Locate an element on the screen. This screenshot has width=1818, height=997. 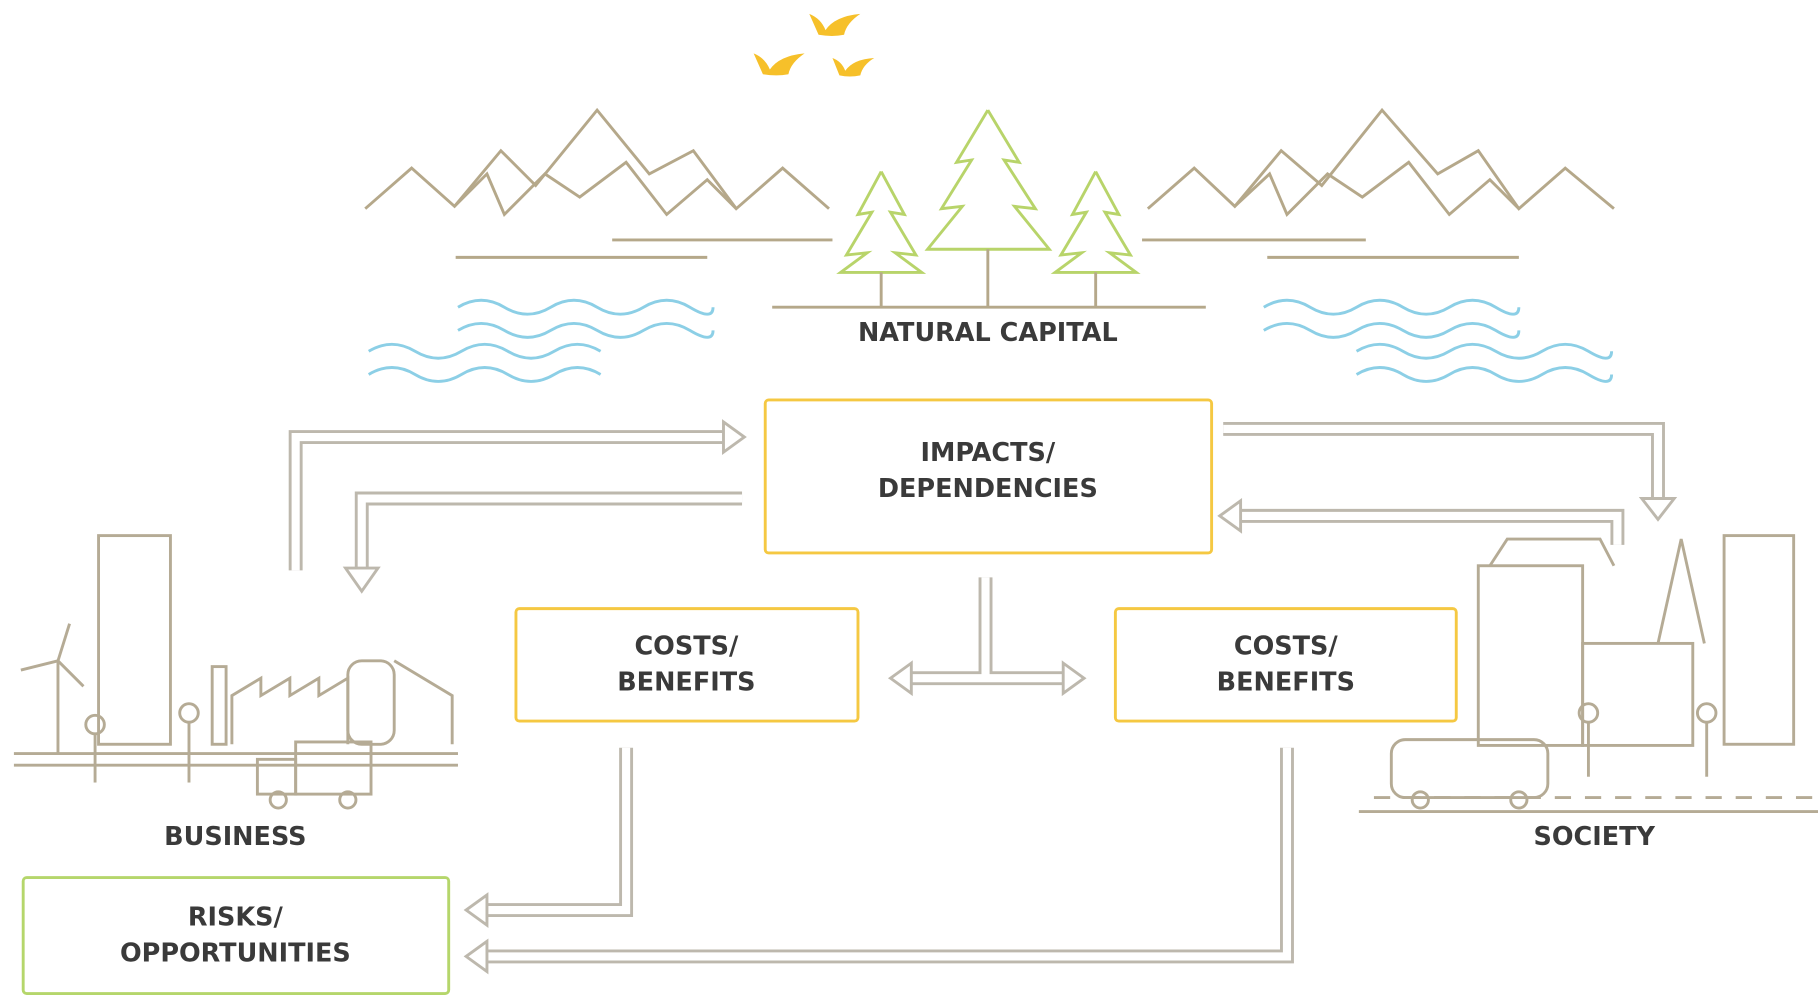
society-scene is located at coordinates (1588, 673).